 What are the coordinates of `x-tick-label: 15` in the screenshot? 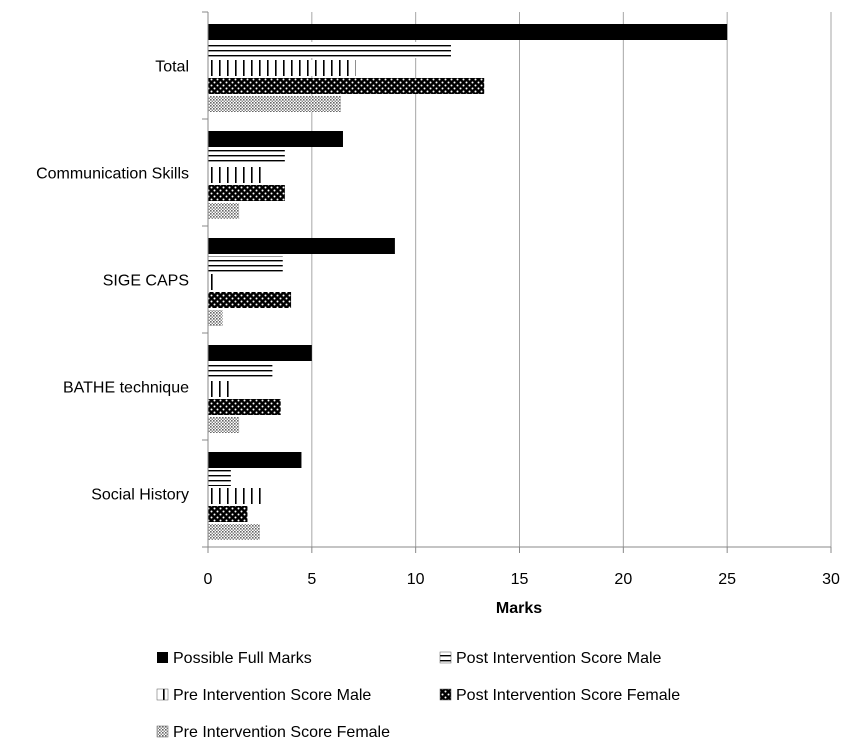 It's located at (520, 579).